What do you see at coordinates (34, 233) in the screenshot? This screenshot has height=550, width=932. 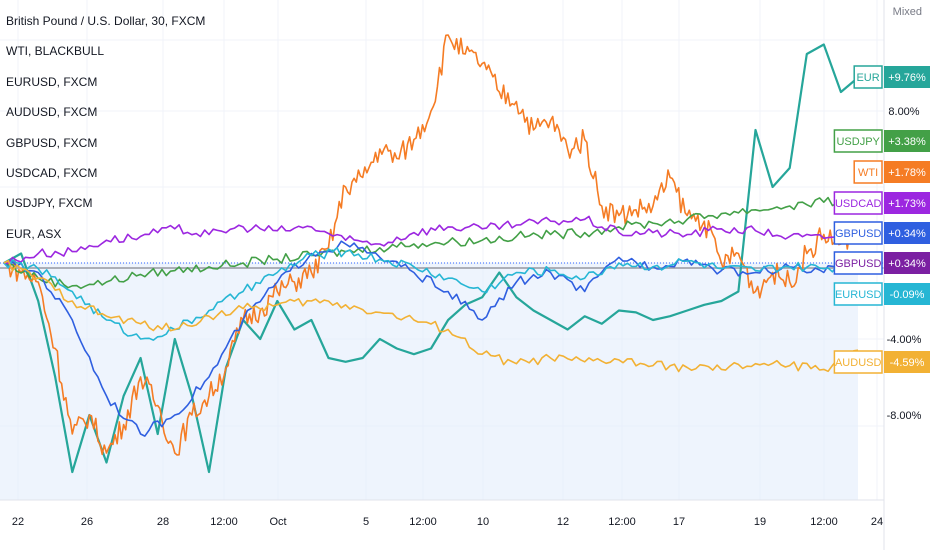 I see `legend-item: EUR, ASX` at bounding box center [34, 233].